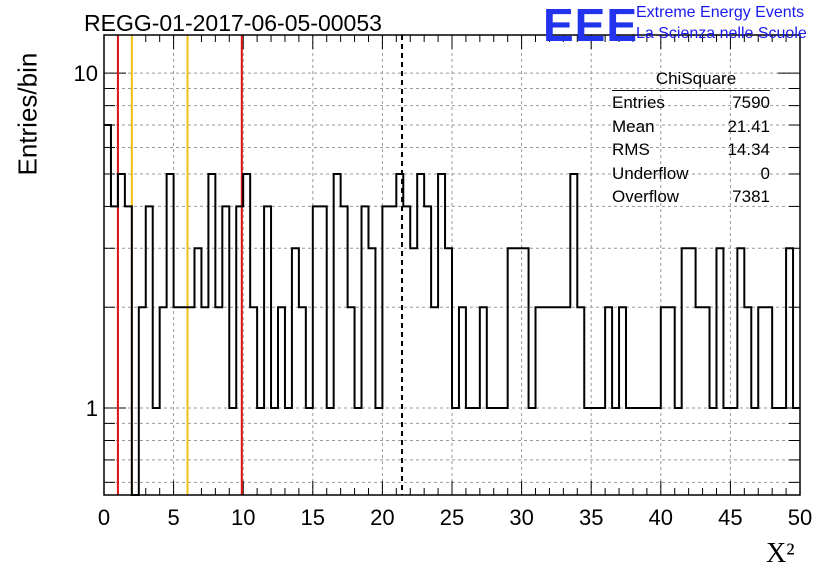 The image size is (836, 572). Describe the element at coordinates (691, 149) in the screenshot. I see `stats-row-rms: RMS 14.34` at that location.